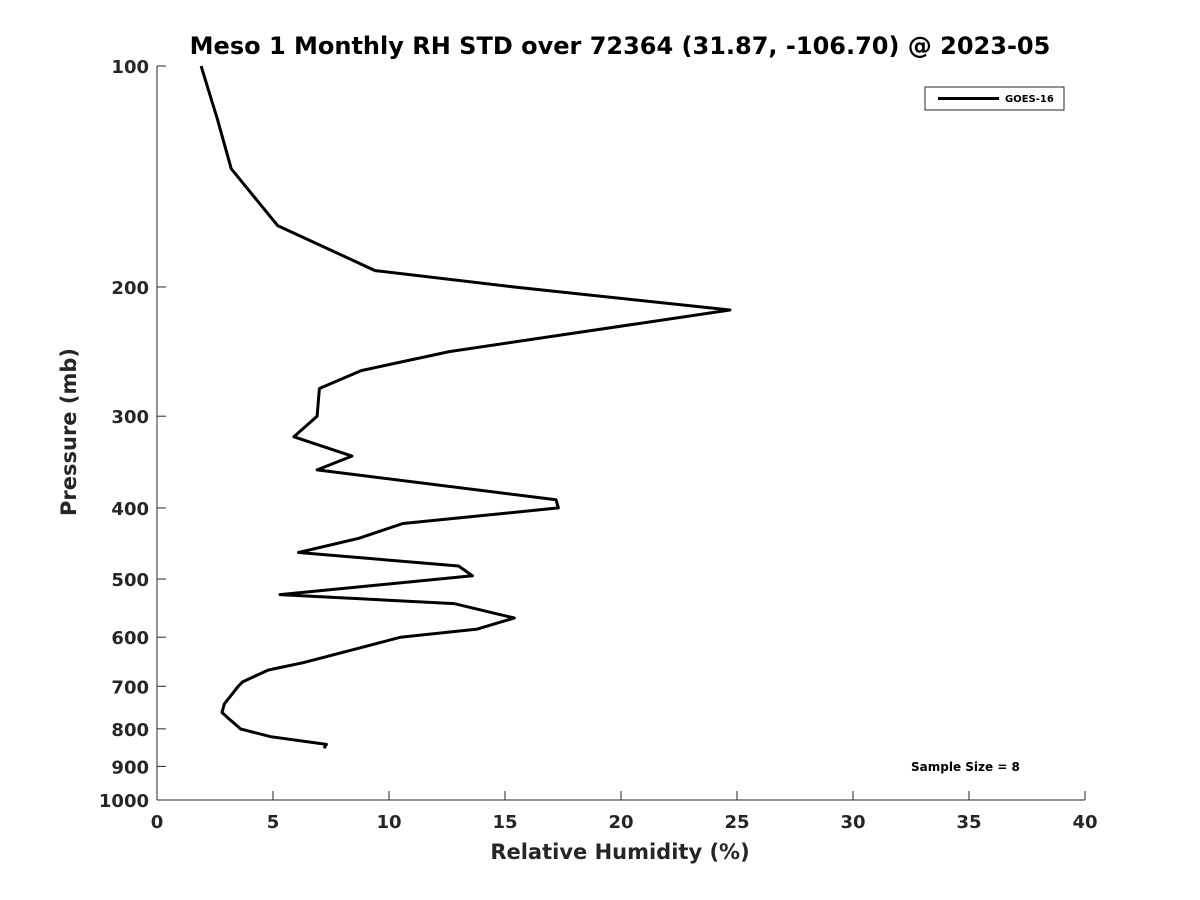 Image resolution: width=1200 pixels, height=900 pixels. Describe the element at coordinates (968, 822) in the screenshot. I see `x-tick-label: 35` at that location.